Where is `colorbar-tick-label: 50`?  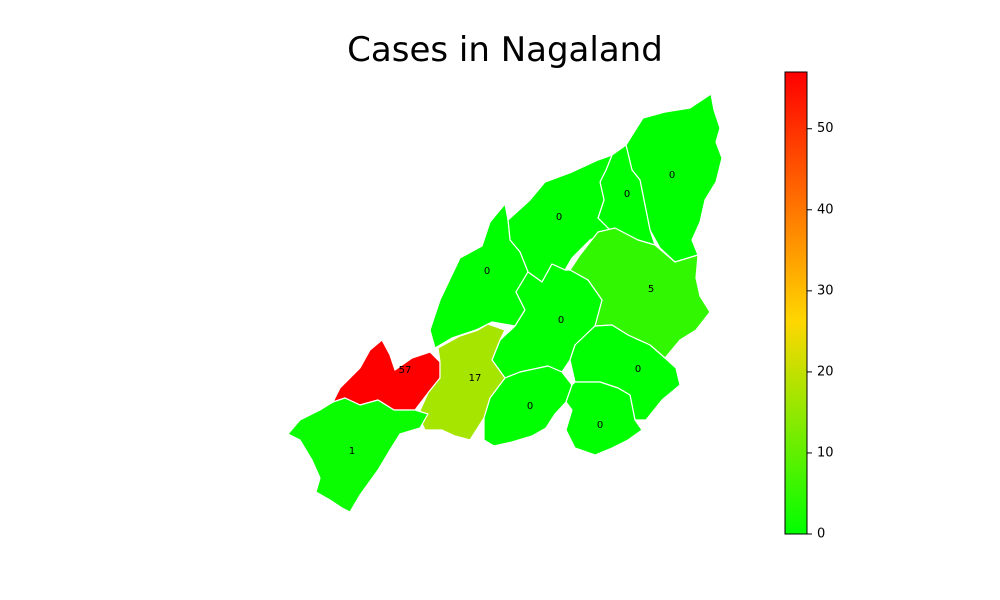 colorbar-tick-label: 50 is located at coordinates (825, 128).